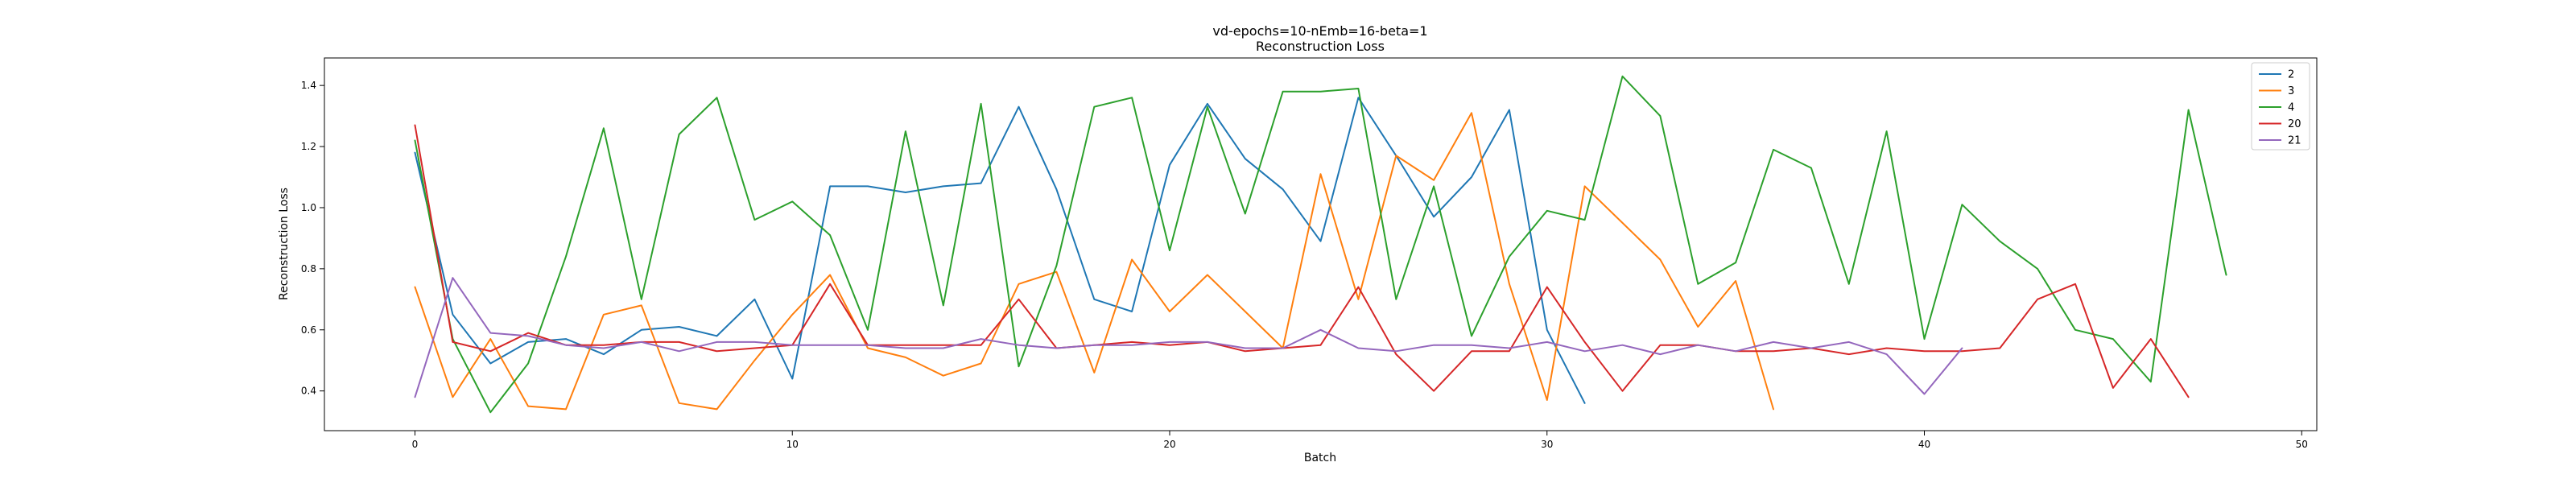 The height and width of the screenshot is (487, 2576). What do you see at coordinates (2291, 91) in the screenshot?
I see `legend-label: 3` at bounding box center [2291, 91].